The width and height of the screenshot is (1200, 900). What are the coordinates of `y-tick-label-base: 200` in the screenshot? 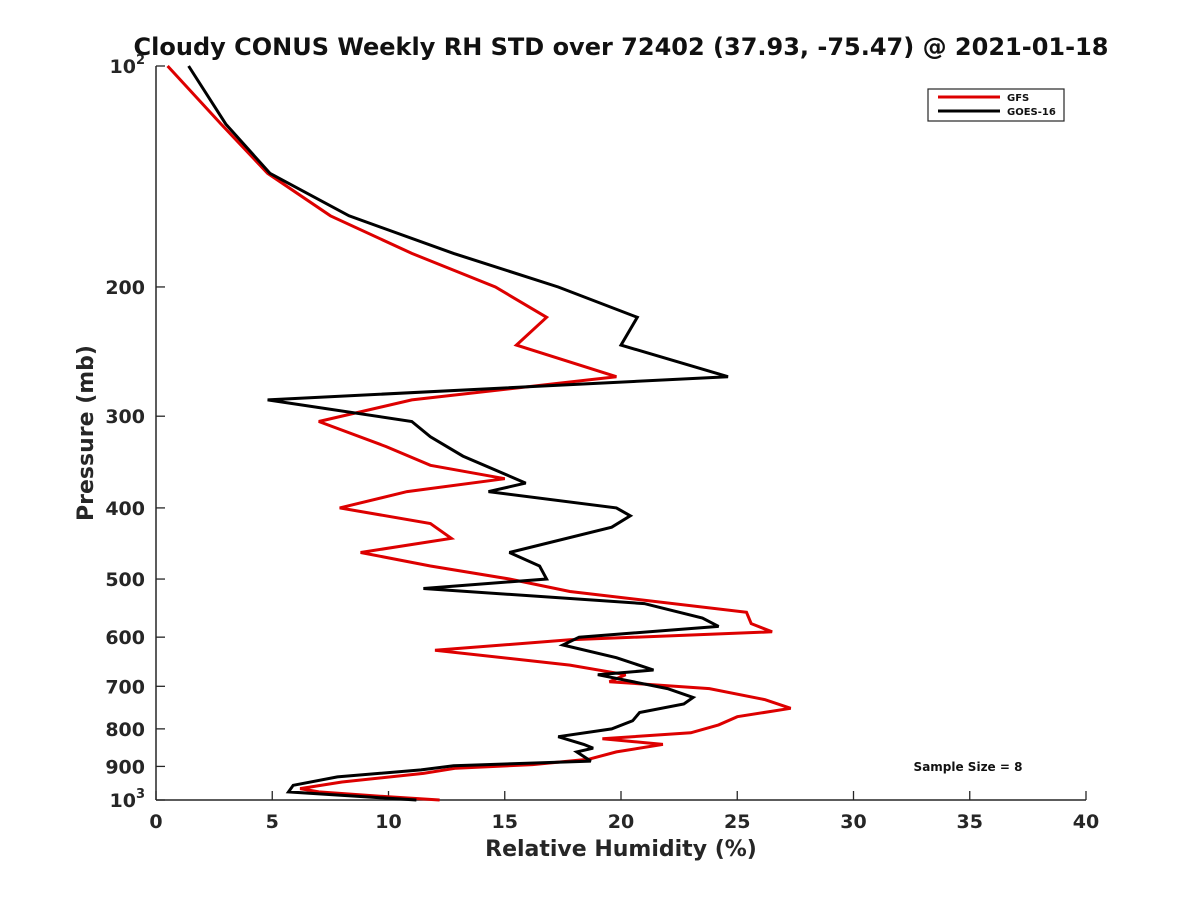 It's located at (125, 288).